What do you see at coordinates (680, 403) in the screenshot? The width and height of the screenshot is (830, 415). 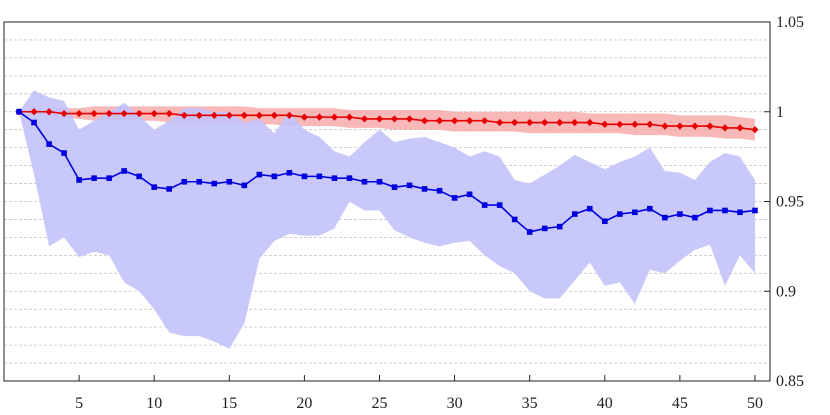 I see `x-tick-label: 45` at bounding box center [680, 403].